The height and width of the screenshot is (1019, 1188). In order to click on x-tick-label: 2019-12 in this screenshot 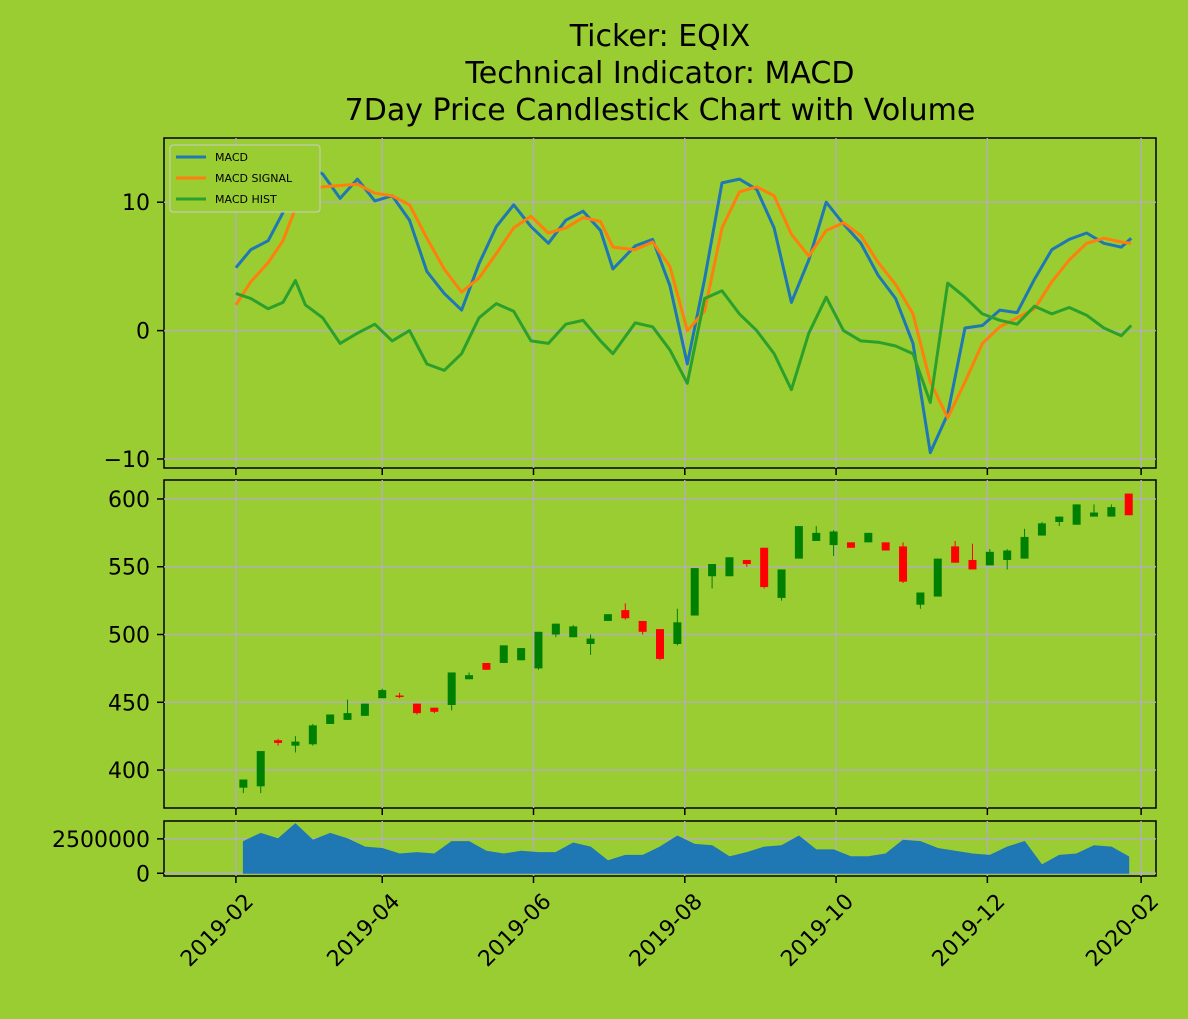, I will do `click(969, 930)`.